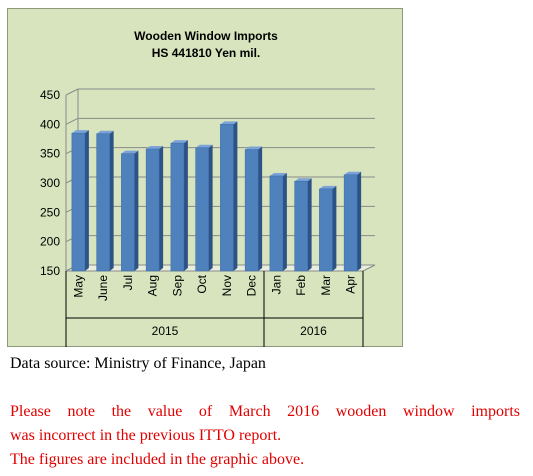 This screenshot has height=476, width=533. Describe the element at coordinates (103, 288) in the screenshot. I see `x-tick-label: June` at that location.